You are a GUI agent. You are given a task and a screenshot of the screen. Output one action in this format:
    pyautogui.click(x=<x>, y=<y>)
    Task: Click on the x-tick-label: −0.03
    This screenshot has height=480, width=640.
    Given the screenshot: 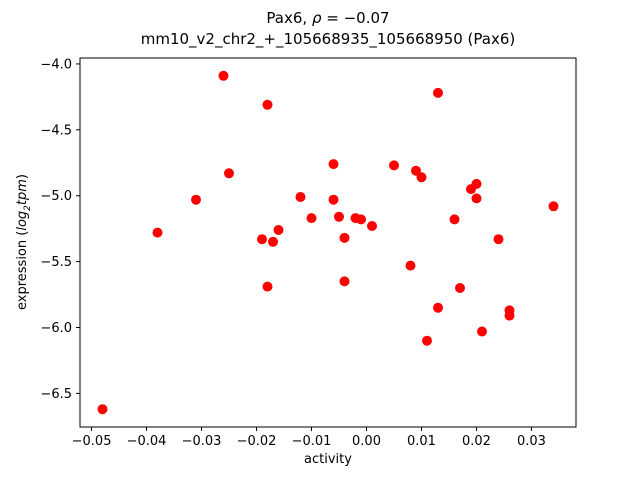 What is the action you would take?
    pyautogui.click(x=202, y=441)
    